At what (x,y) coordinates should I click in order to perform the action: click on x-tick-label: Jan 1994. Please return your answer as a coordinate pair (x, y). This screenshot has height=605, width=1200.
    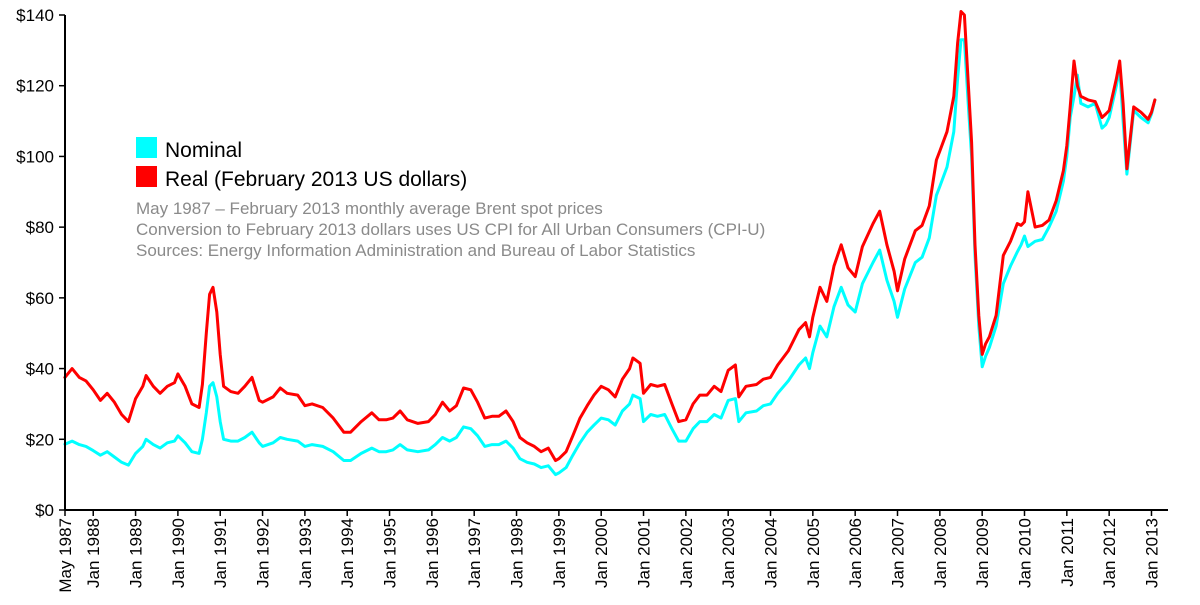
    Looking at the image, I should click on (347, 553).